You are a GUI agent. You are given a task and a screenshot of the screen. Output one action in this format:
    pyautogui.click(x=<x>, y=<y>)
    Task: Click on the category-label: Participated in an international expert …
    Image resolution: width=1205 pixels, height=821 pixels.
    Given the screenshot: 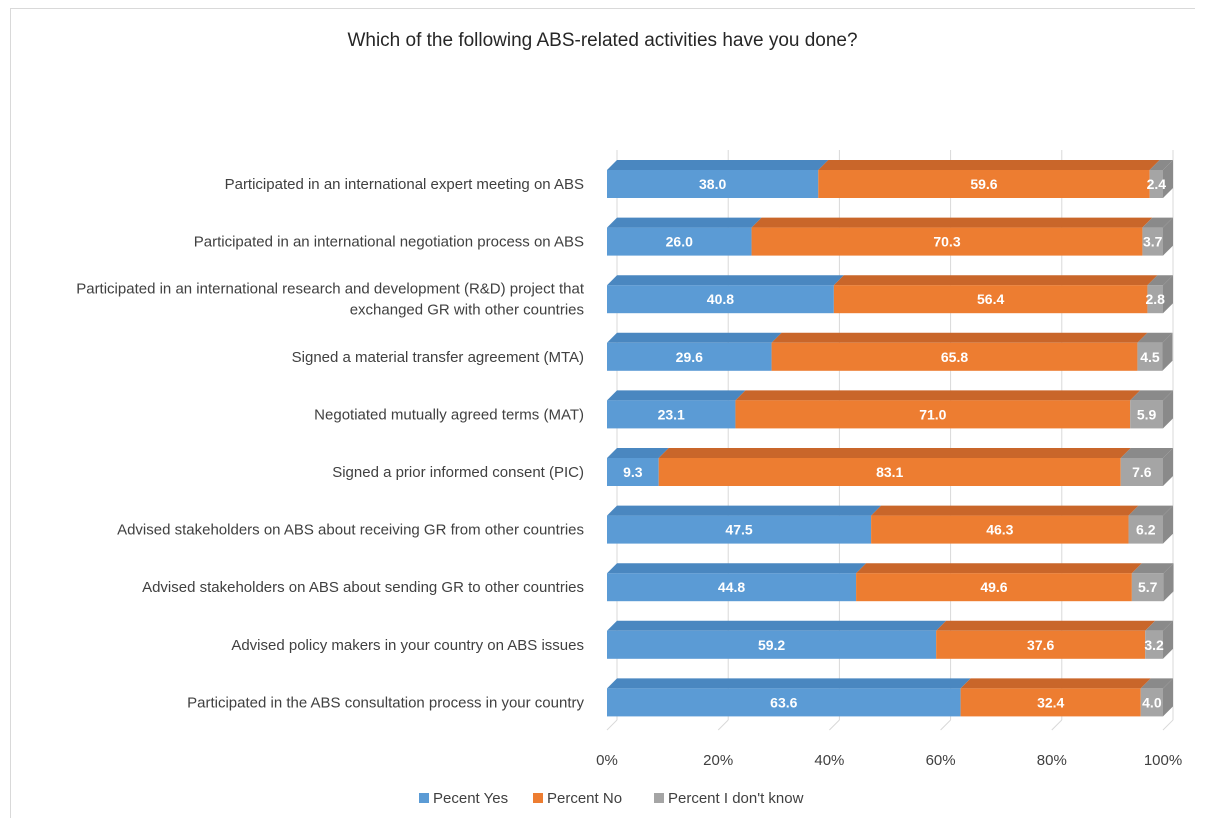 What is the action you would take?
    pyautogui.click(x=404, y=184)
    